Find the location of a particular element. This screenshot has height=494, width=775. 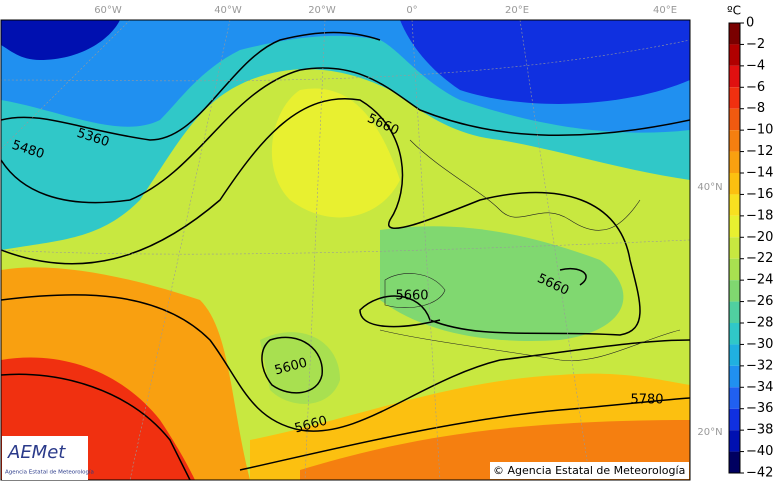

colorbar-tick-label: −34 is located at coordinates (759, 387).